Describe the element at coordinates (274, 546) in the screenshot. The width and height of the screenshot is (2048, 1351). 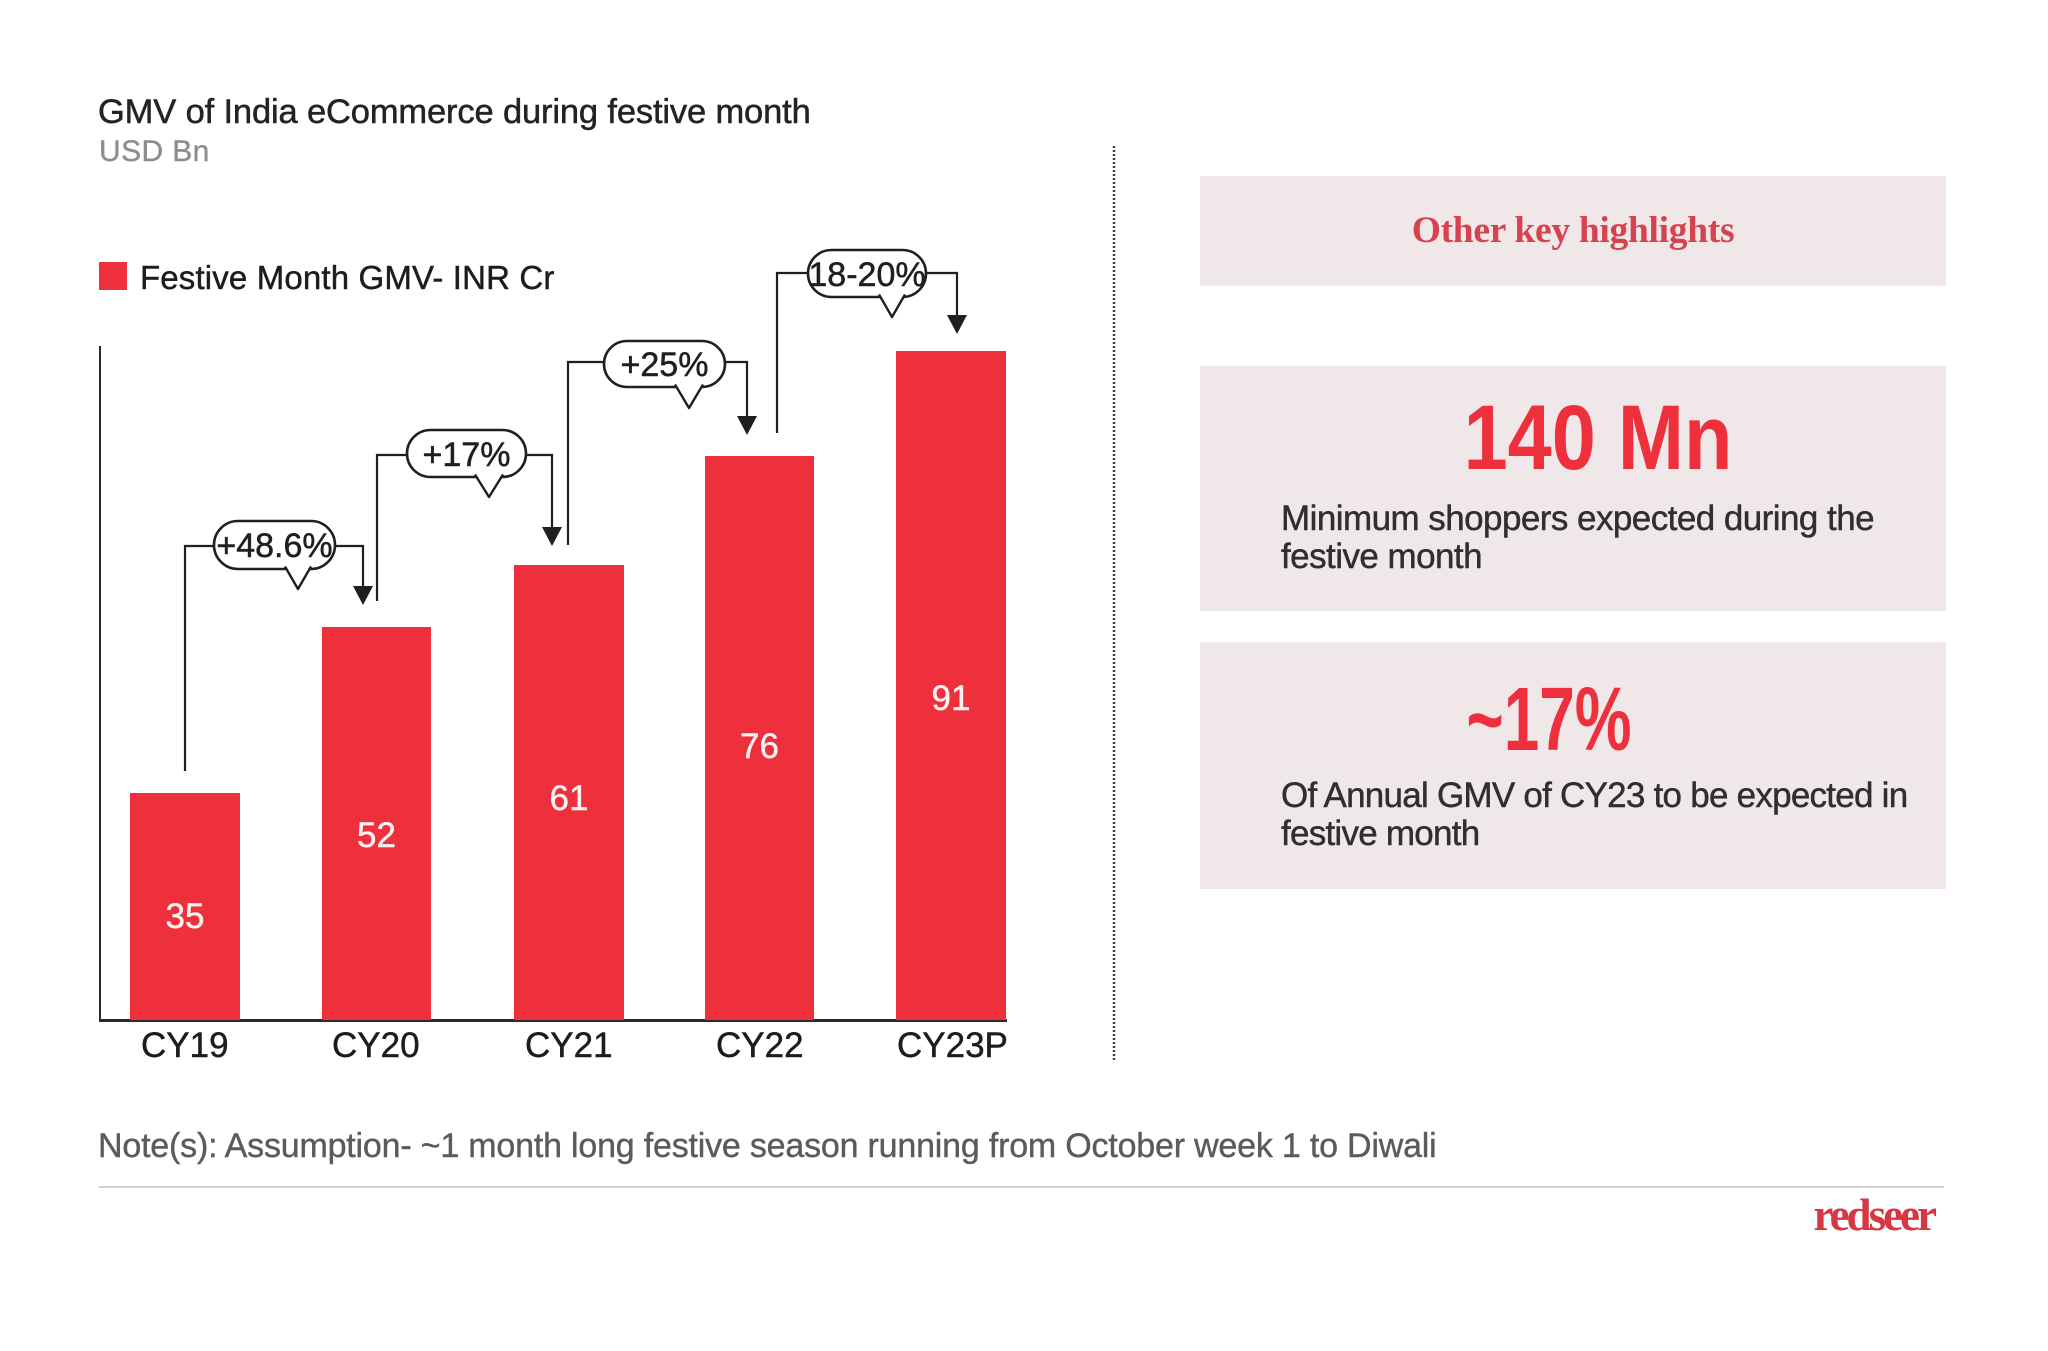
I see `svg-text: +48.6%` at that location.